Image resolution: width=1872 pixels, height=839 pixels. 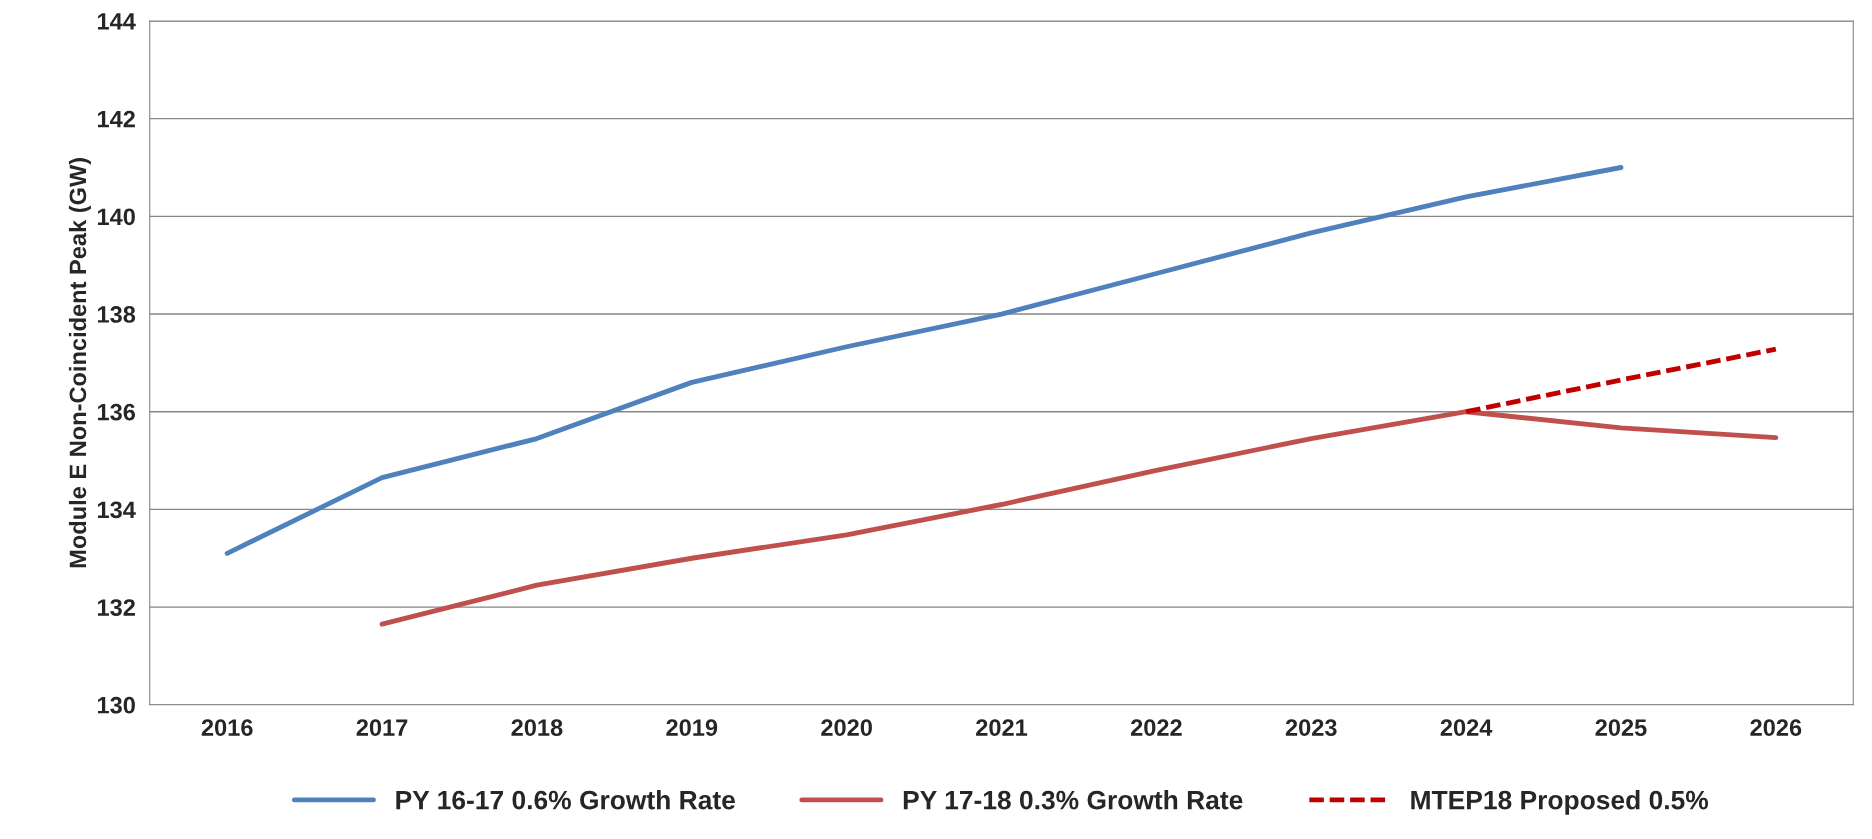 I want to click on x-tick-label: 2022, so click(x=1156, y=727).